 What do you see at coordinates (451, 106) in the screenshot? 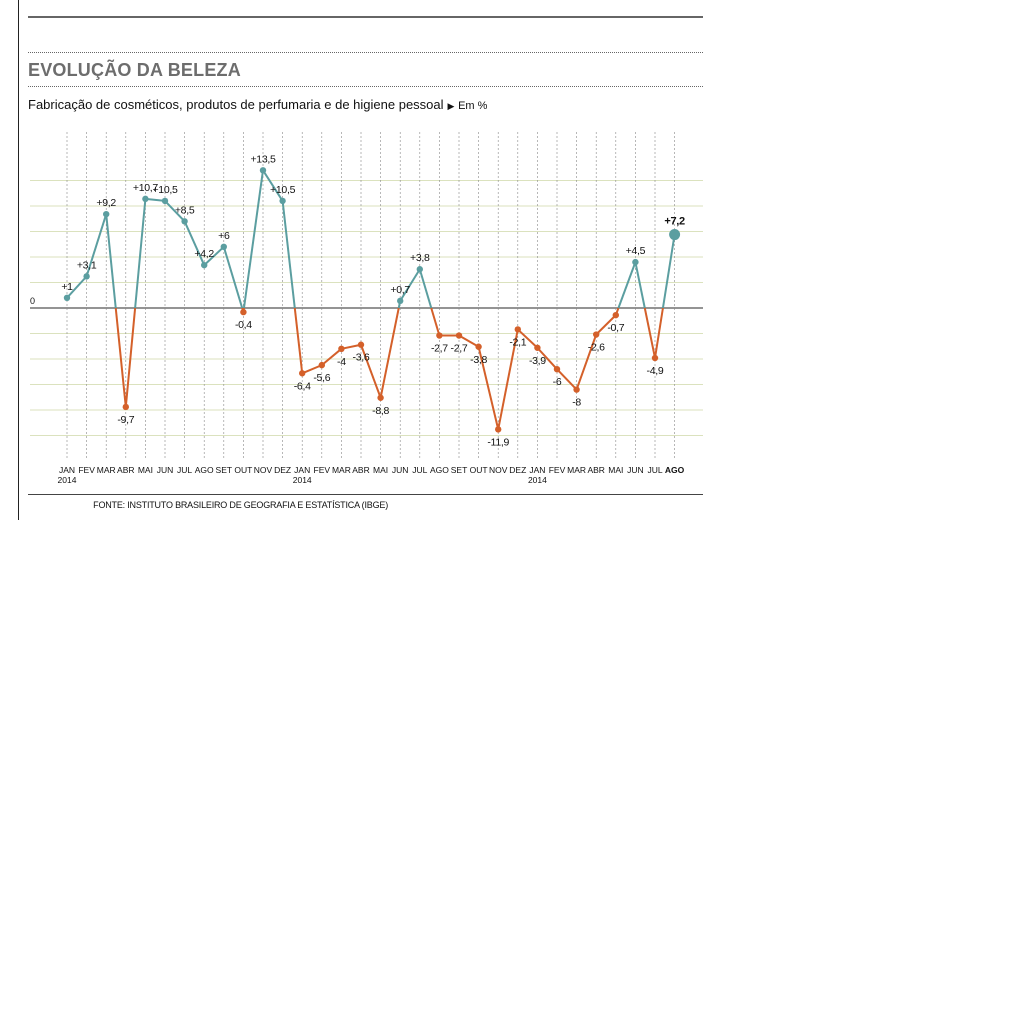
I see `arrow-right-icon: ▶` at bounding box center [451, 106].